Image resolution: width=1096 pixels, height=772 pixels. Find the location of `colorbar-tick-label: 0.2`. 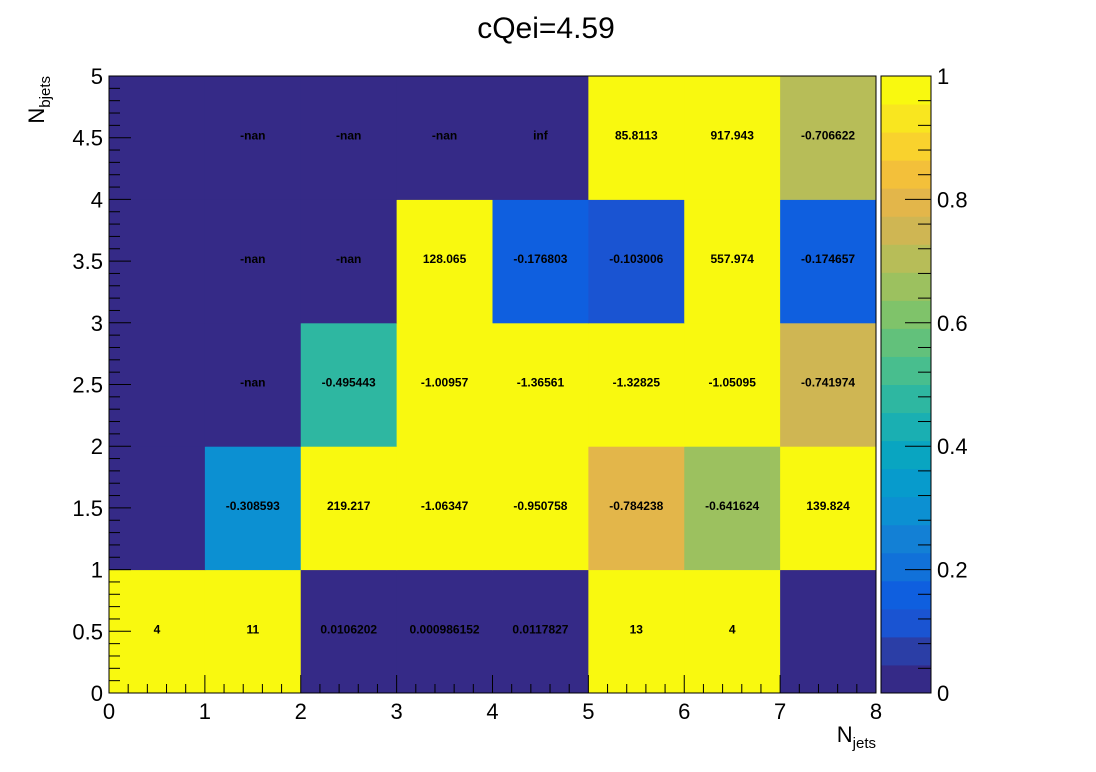

colorbar-tick-label: 0.2 is located at coordinates (952, 570).